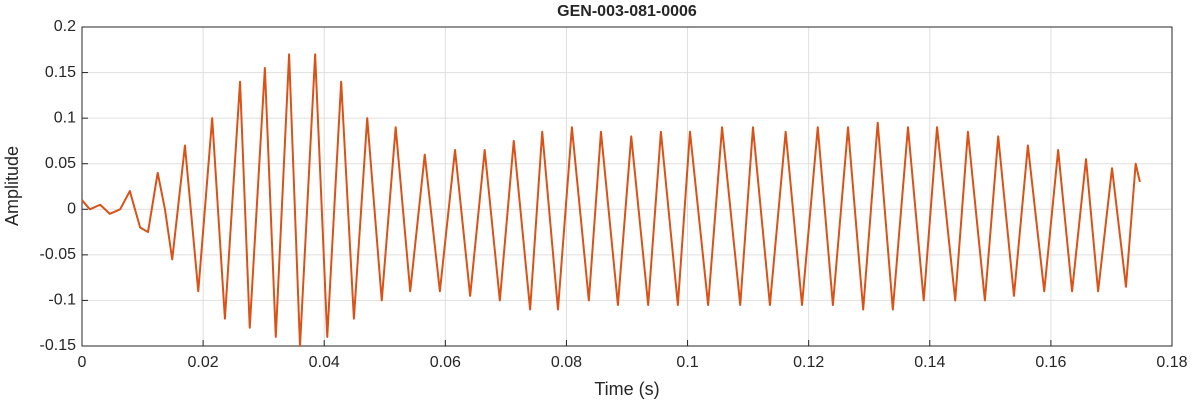  Describe the element at coordinates (60, 163) in the screenshot. I see `y-tick-label: 0.05` at that location.